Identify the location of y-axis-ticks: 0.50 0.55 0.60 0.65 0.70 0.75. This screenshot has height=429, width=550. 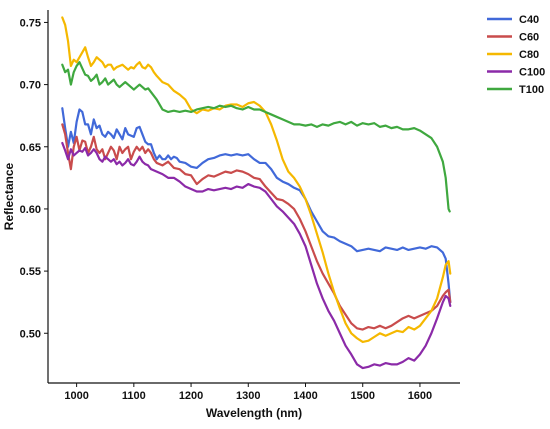
(34, 178).